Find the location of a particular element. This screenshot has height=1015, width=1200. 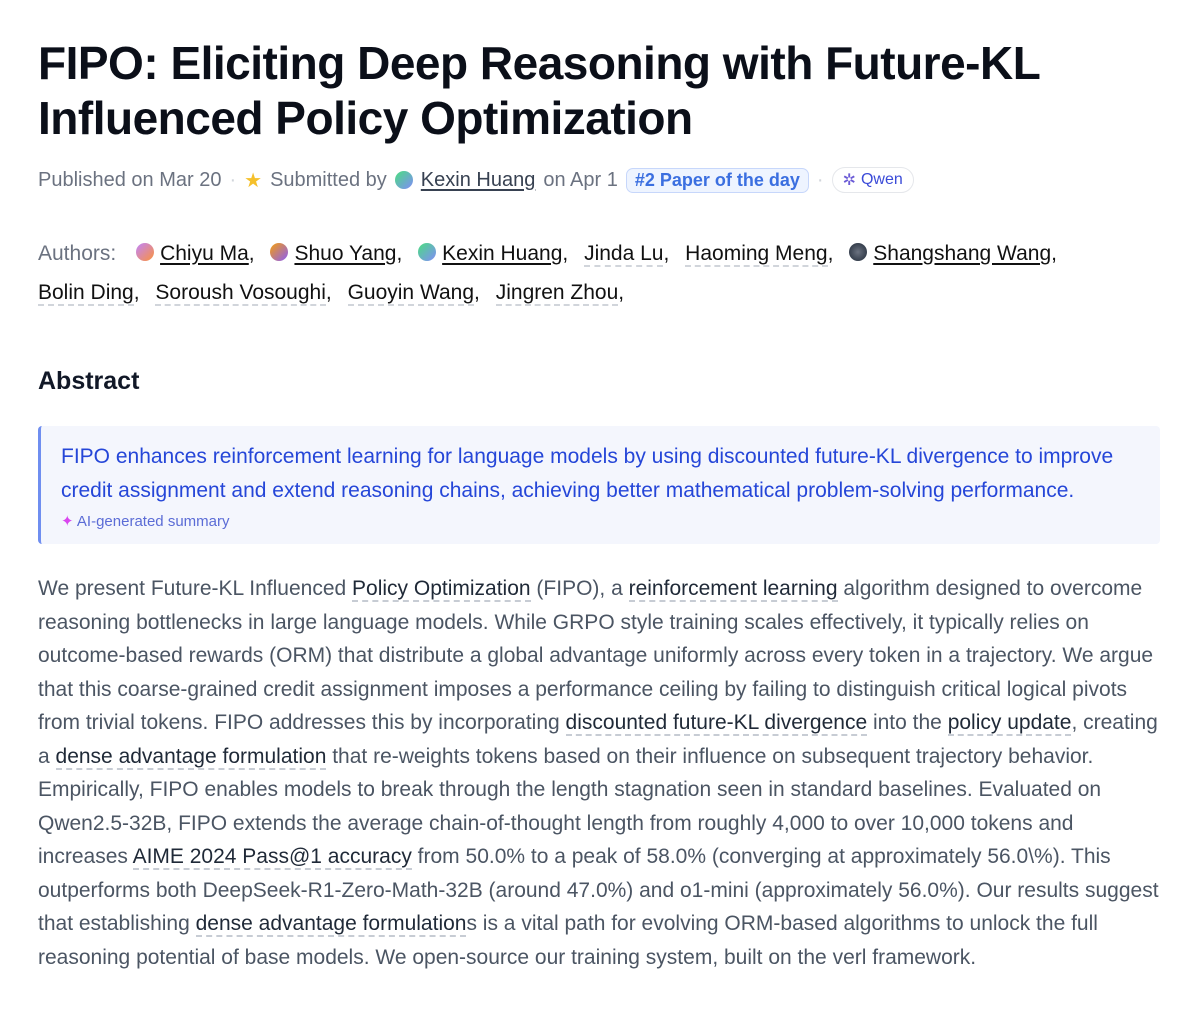

author-item: Soroush Vosoughi, is located at coordinates (243, 293).